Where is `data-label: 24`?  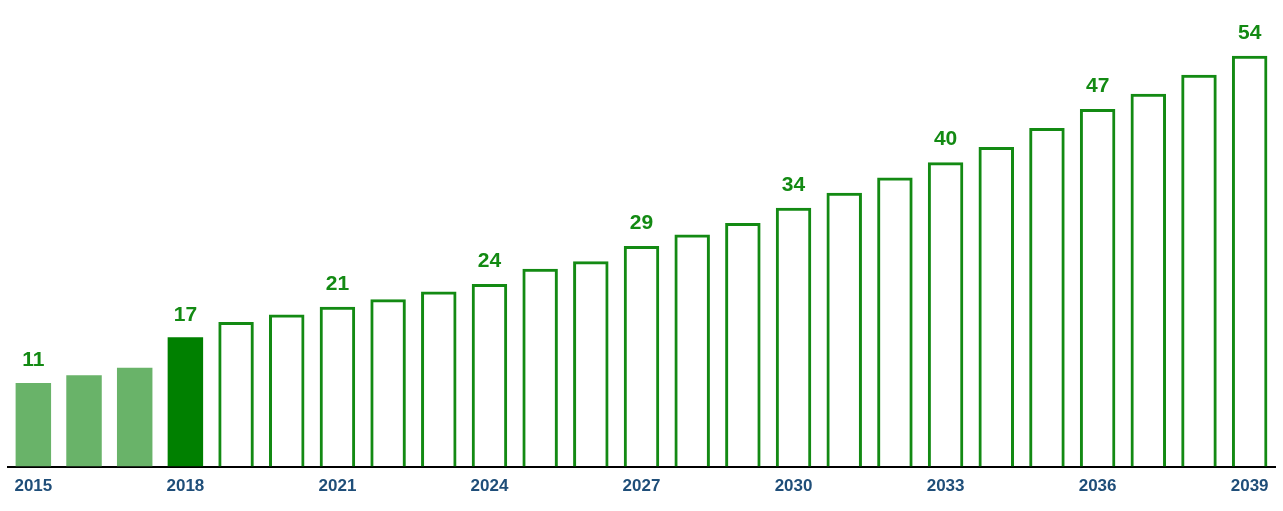
data-label: 24 is located at coordinates (489, 260).